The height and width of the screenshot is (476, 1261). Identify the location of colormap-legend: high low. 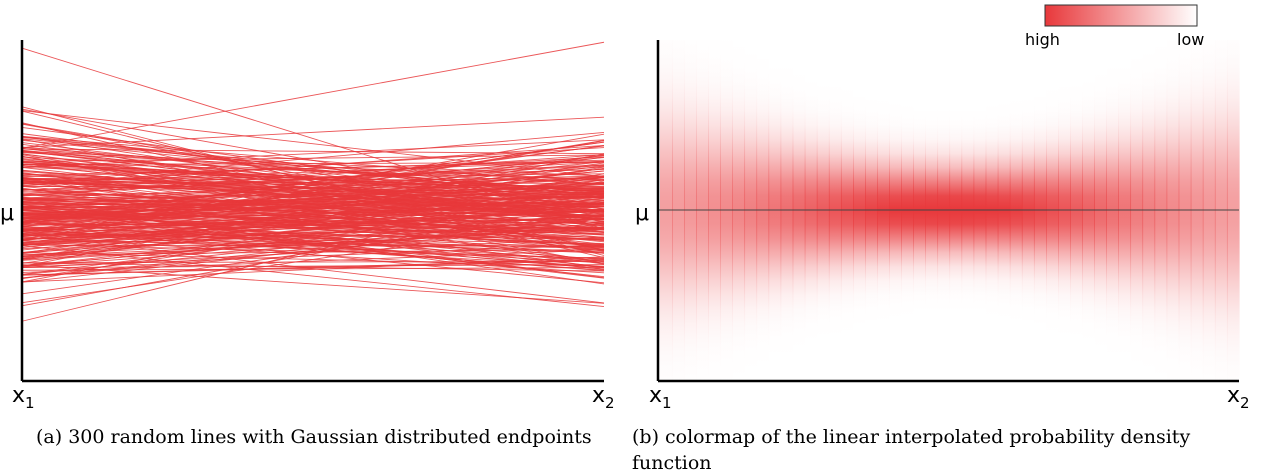
(1114, 26).